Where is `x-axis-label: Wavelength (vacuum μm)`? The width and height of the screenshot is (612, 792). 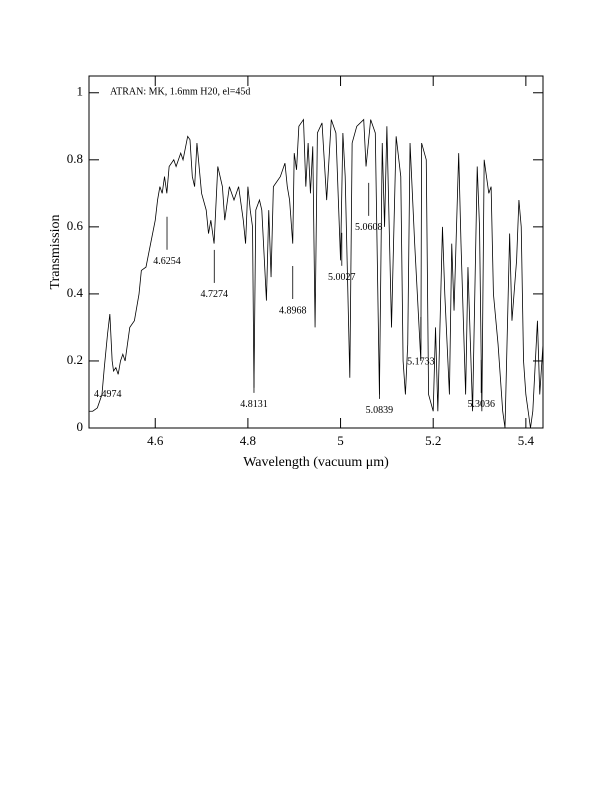
x-axis-label: Wavelength (vacuum μm) is located at coordinates (316, 462).